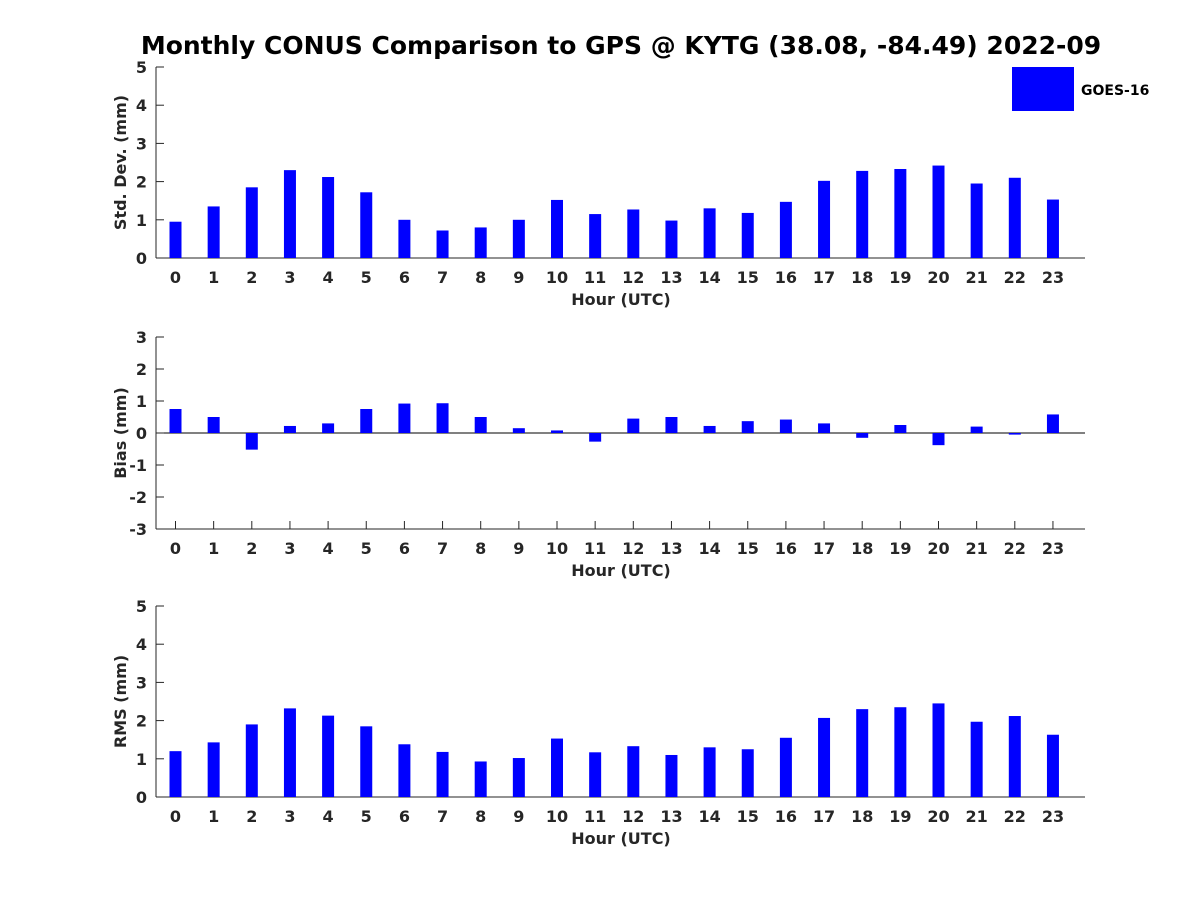 The width and height of the screenshot is (1200, 900). Describe the element at coordinates (709, 548) in the screenshot. I see `bias-x-tick-label: 14` at that location.